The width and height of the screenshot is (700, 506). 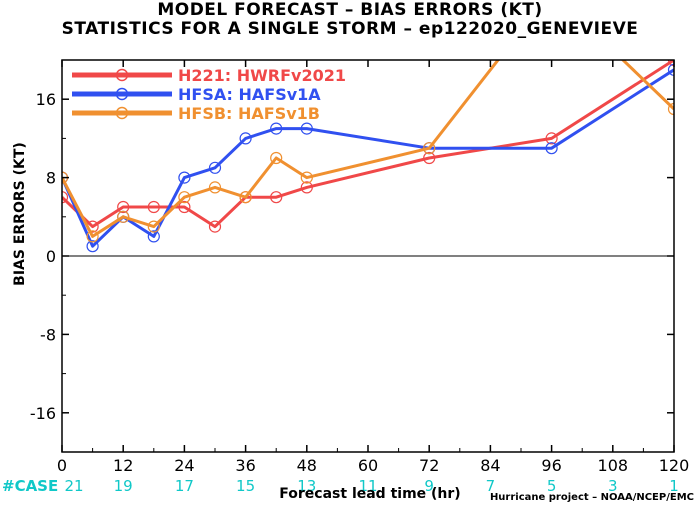 What do you see at coordinates (429, 486) in the screenshot?
I see `case-count: 9` at bounding box center [429, 486].